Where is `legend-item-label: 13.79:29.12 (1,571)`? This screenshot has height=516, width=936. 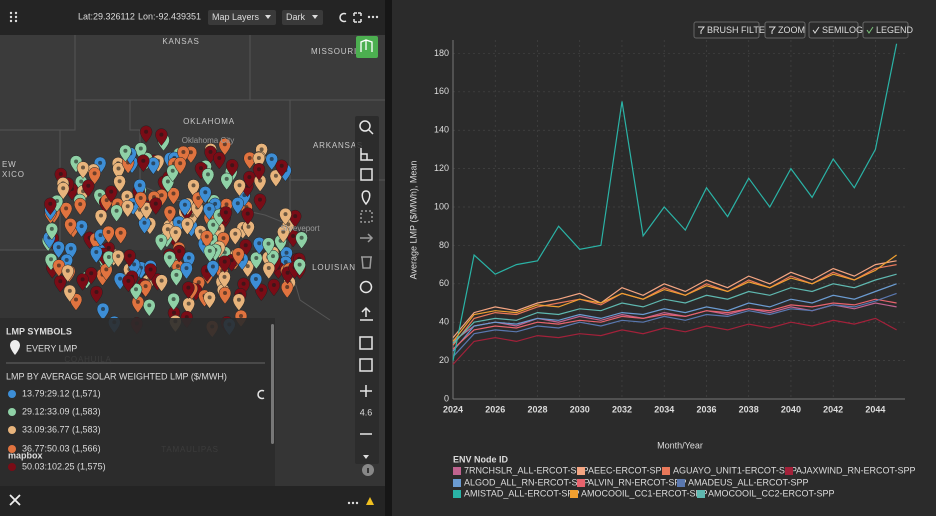 legend-item-label: 13.79:29.12 (1,571) is located at coordinates (61, 393).